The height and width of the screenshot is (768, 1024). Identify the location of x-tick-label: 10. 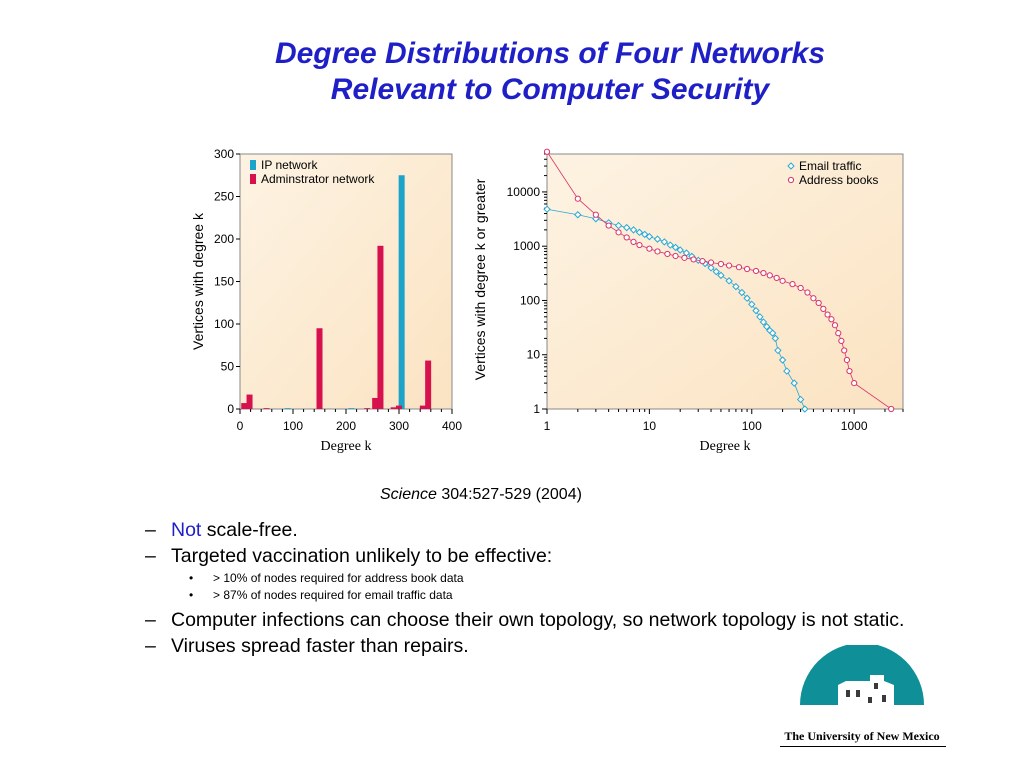
(650, 426).